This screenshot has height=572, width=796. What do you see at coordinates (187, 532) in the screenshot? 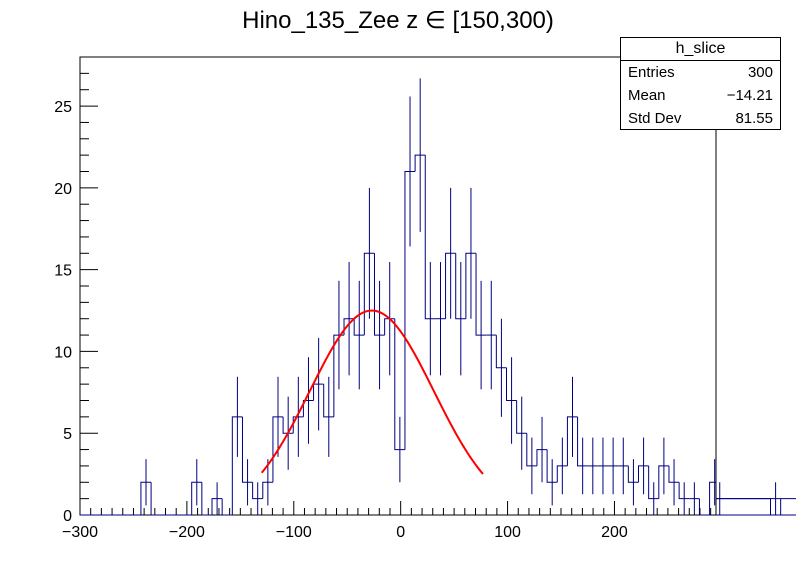
I see `x-tick-label: −200` at bounding box center [187, 532].